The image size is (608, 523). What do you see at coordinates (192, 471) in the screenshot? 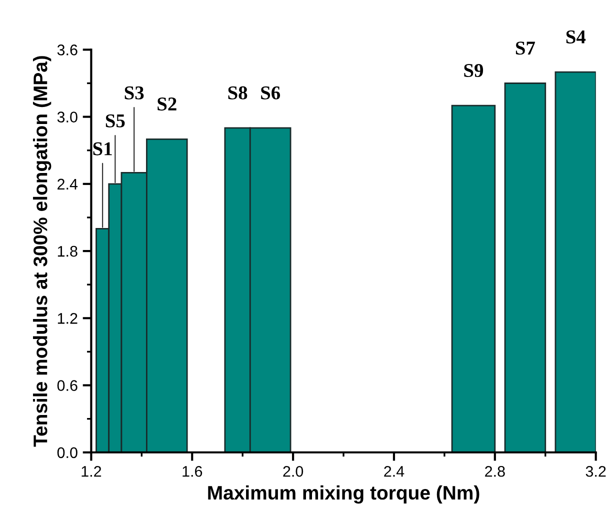
I see `x-tick-label: 1.6` at bounding box center [192, 471].